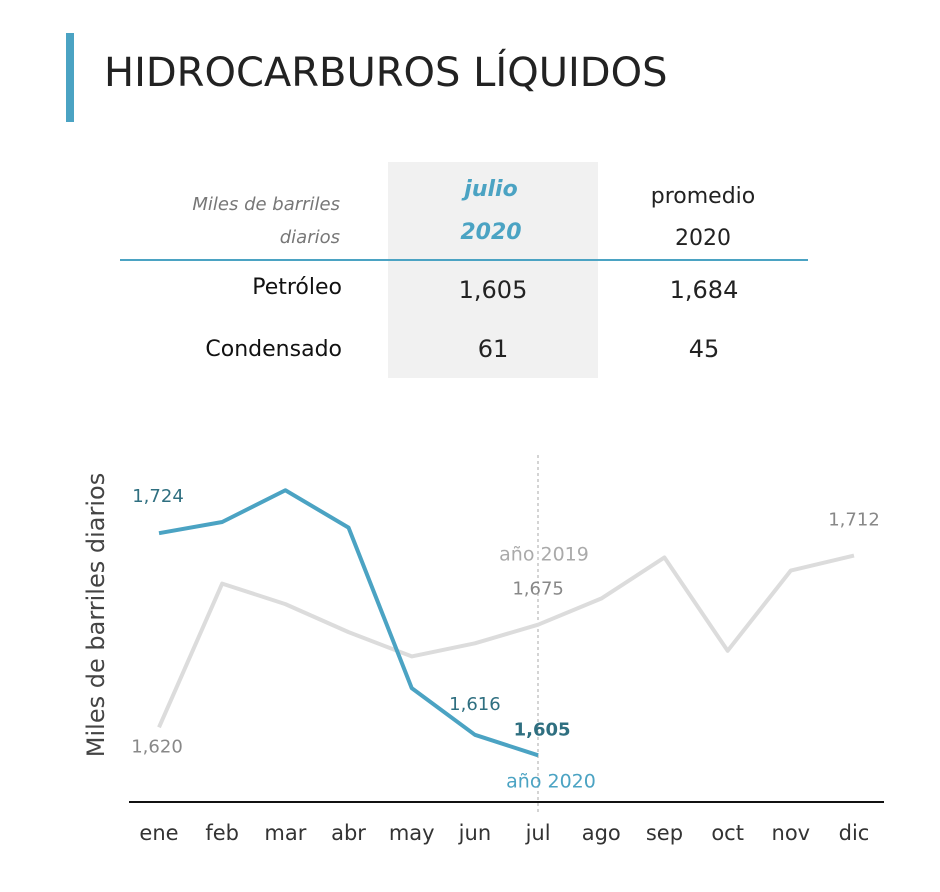 The image size is (940, 892). What do you see at coordinates (538, 833) in the screenshot?
I see `x-tick-label: jul` at bounding box center [538, 833].